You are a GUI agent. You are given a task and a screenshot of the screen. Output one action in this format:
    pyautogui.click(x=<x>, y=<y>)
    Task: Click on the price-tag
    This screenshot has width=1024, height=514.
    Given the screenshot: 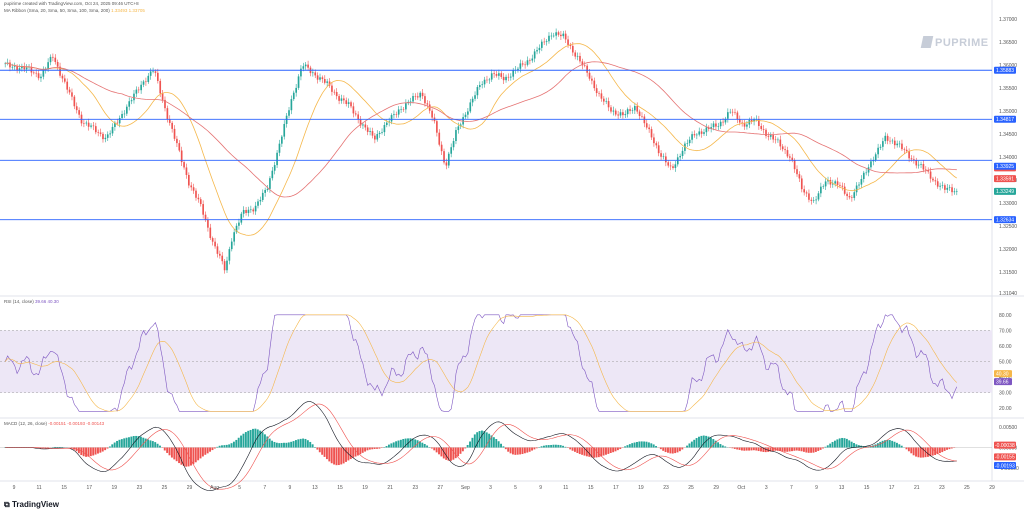 What is the action you would take?
    pyautogui.click(x=1005, y=191)
    